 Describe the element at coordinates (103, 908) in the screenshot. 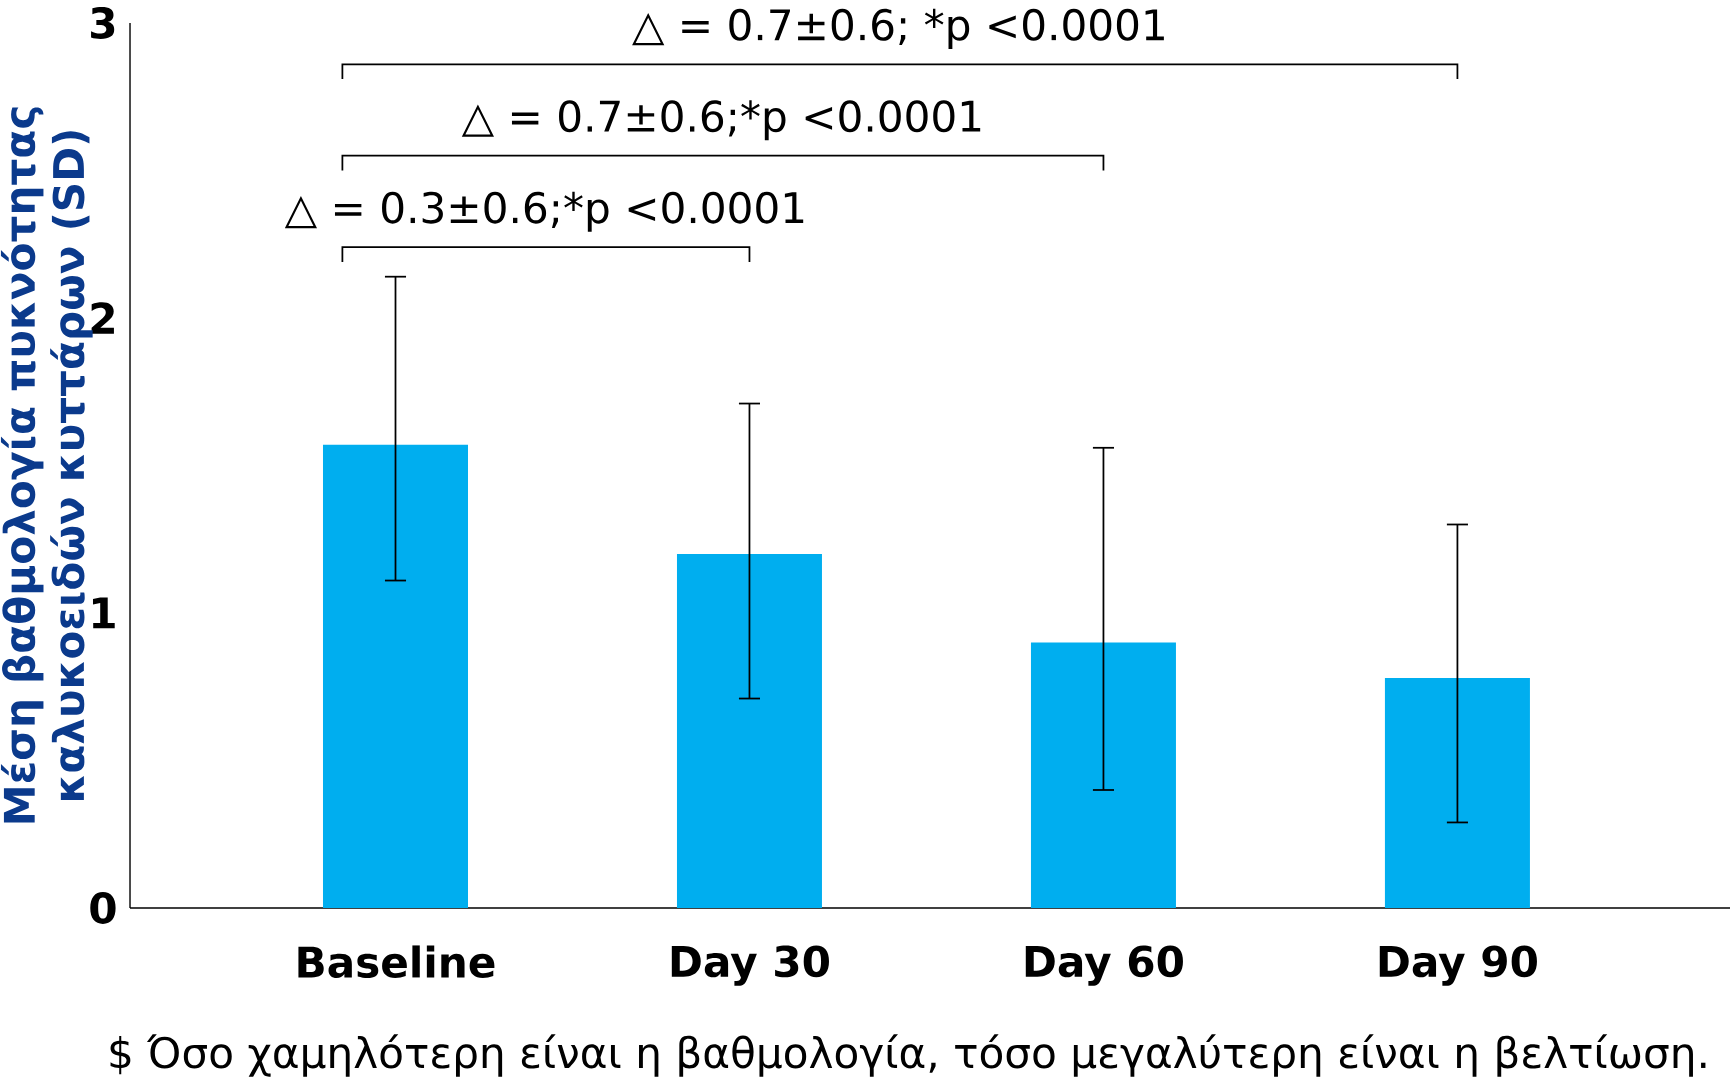

I see `y-tick-label: 0` at that location.